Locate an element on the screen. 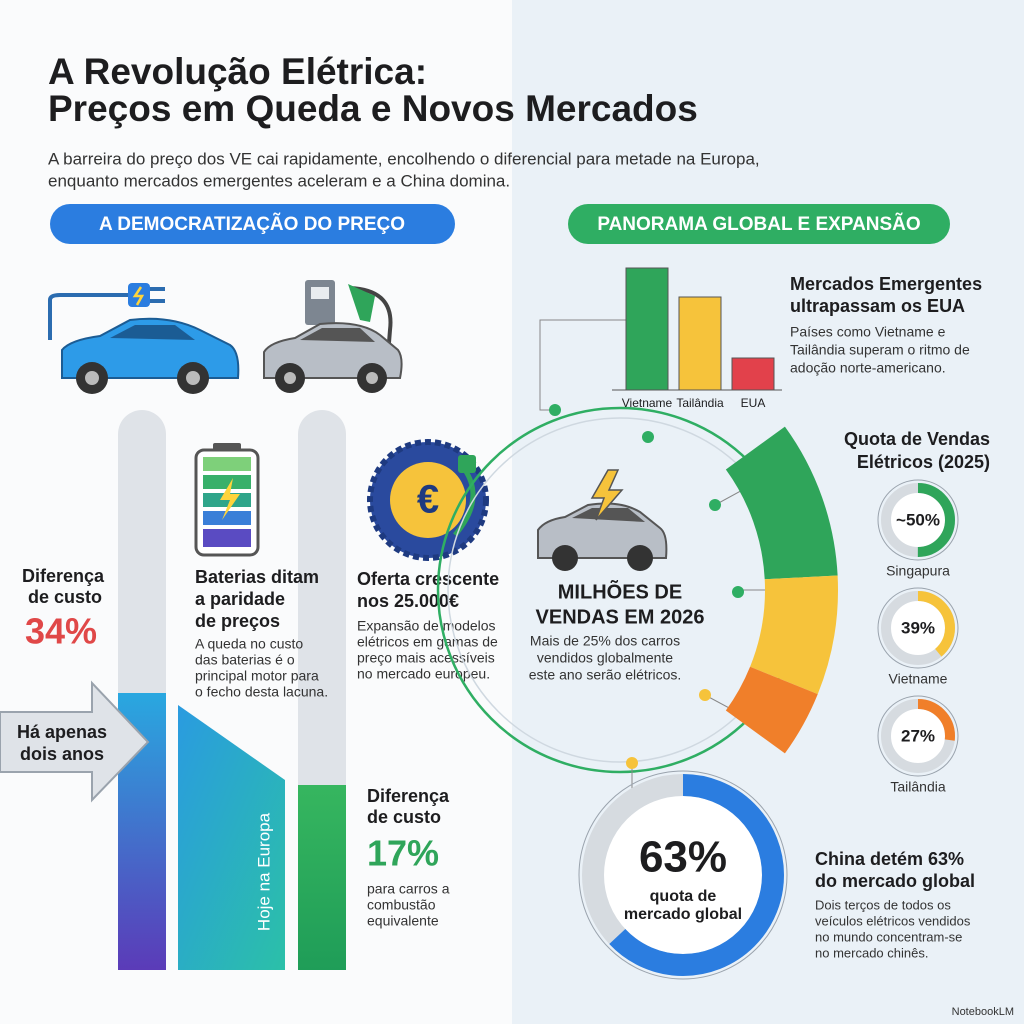 The height and width of the screenshot is (1024, 1024). cost-tube-fill is located at coordinates (322, 877).